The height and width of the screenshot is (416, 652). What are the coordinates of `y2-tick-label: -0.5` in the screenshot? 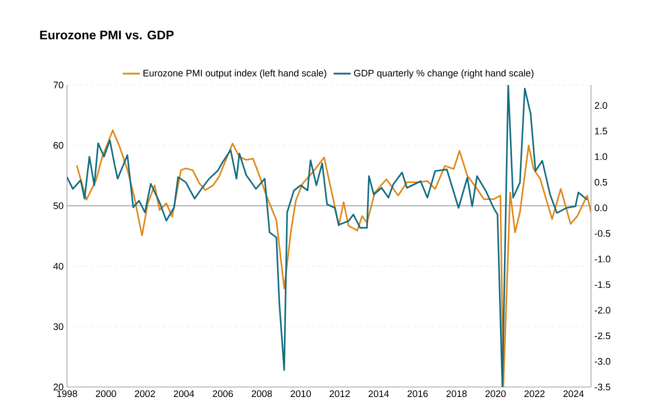 It's located at (602, 233).